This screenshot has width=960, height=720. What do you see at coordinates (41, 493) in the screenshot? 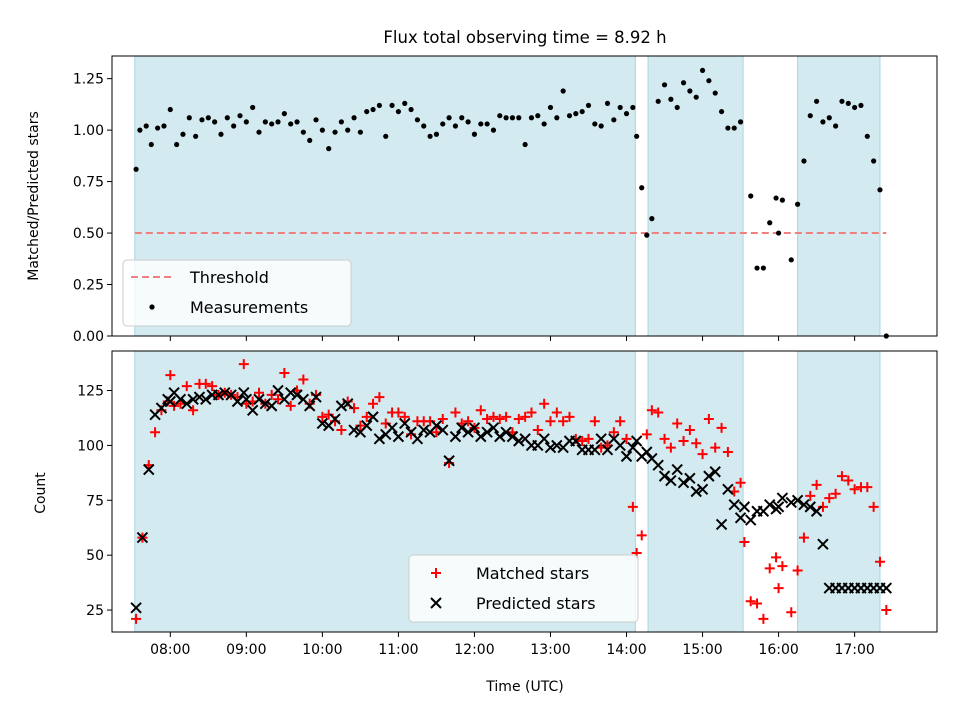
I see `bottom-y-axis-label: Count` at bounding box center [41, 493].